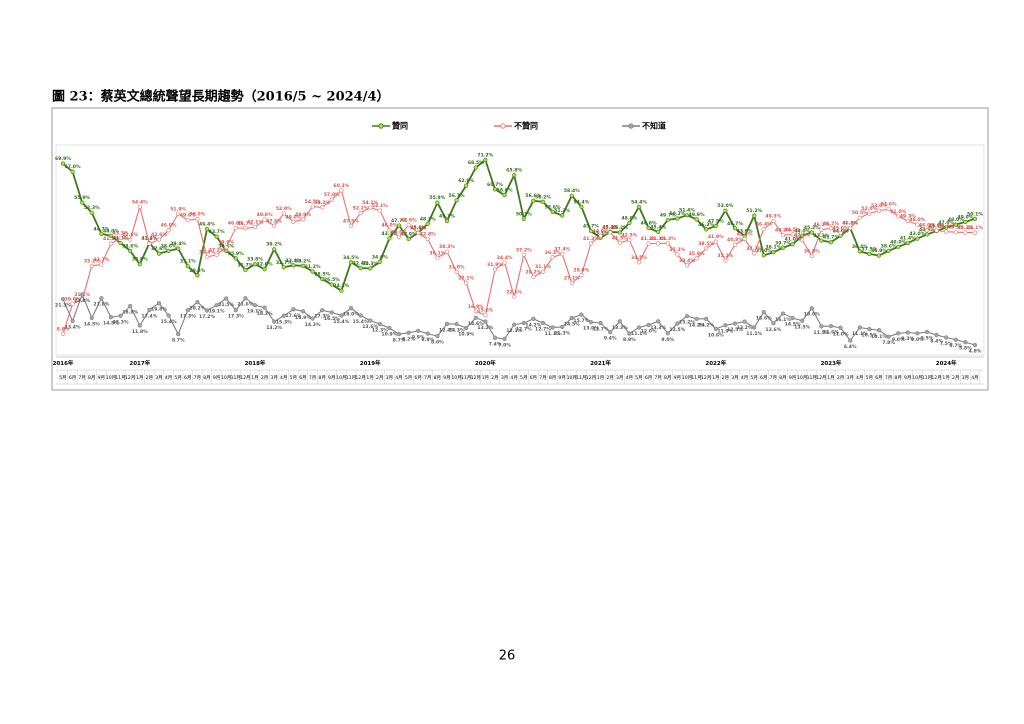 The width and height of the screenshot is (1024, 724). Describe the element at coordinates (169, 226) in the screenshot. I see `value-label: 46.0%` at that location.